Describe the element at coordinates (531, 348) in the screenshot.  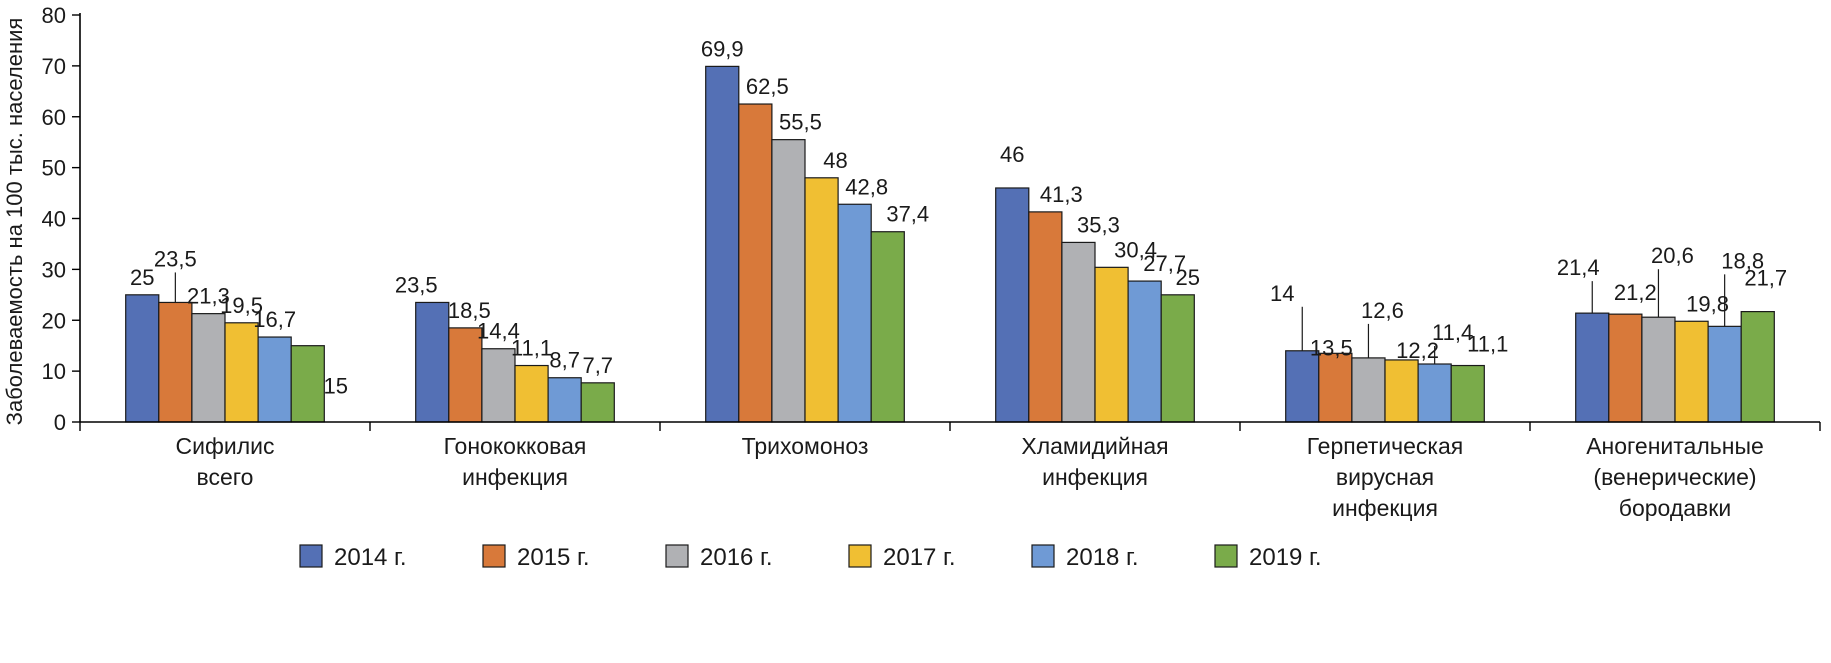
I see `data-label: 11,1` at that location.